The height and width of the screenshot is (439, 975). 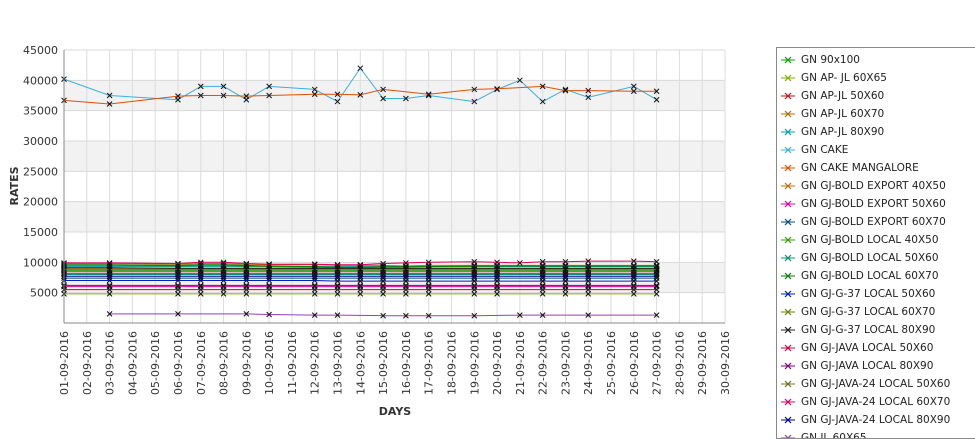 I want to click on legend-label: GN AP- JL 60X65, so click(x=844, y=78).